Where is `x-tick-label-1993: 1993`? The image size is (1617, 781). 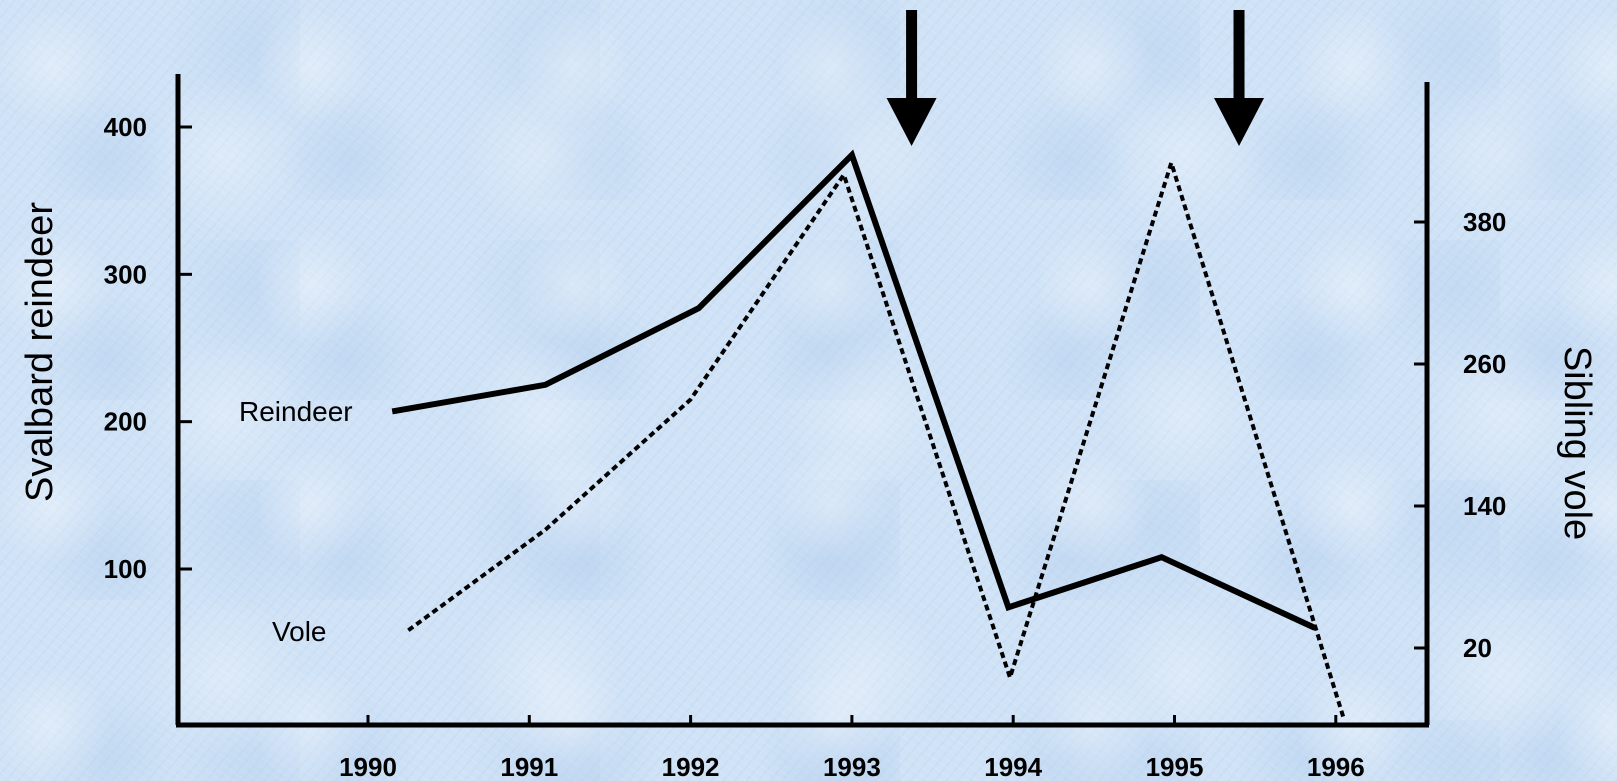
x-tick-label-1993: 1993 is located at coordinates (852, 766).